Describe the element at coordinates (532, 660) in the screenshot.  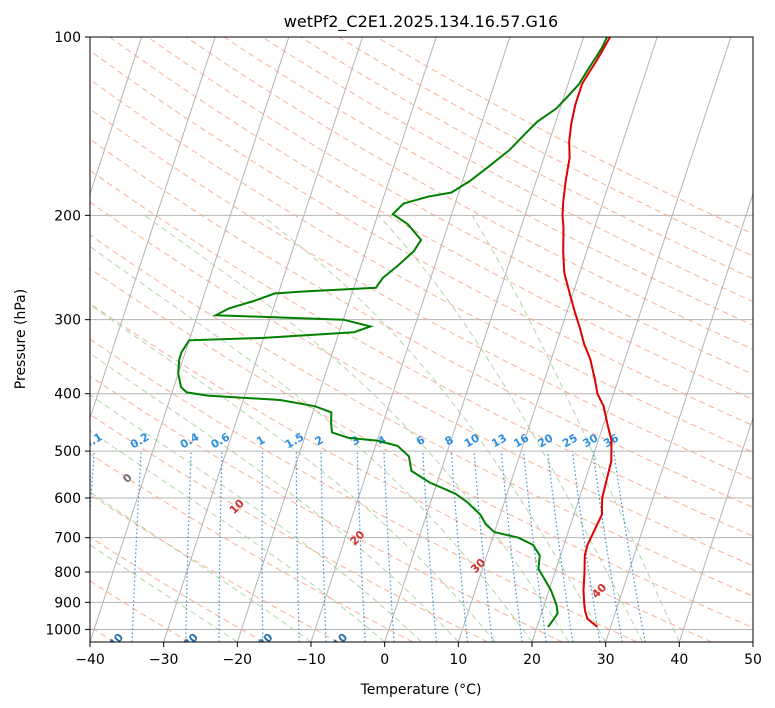
I see `x-tick-label: 20` at that location.